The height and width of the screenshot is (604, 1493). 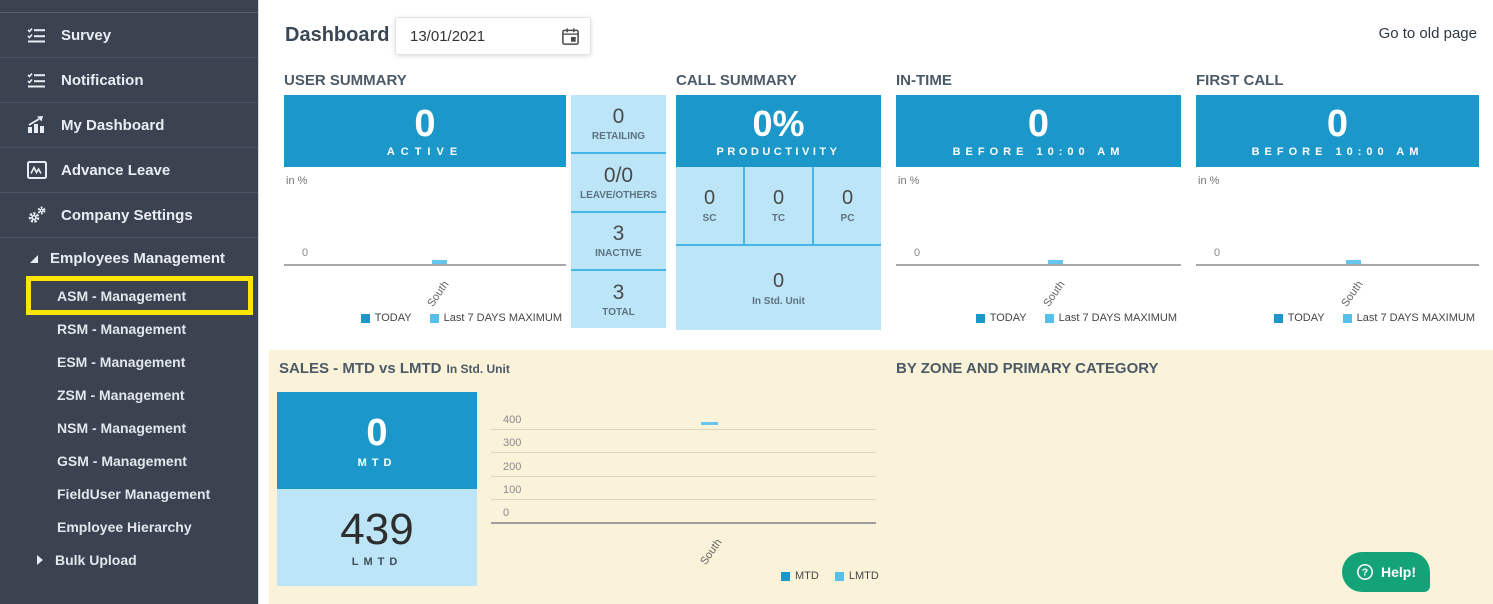 What do you see at coordinates (512, 443) in the screenshot?
I see `y-axis-tick: 300` at bounding box center [512, 443].